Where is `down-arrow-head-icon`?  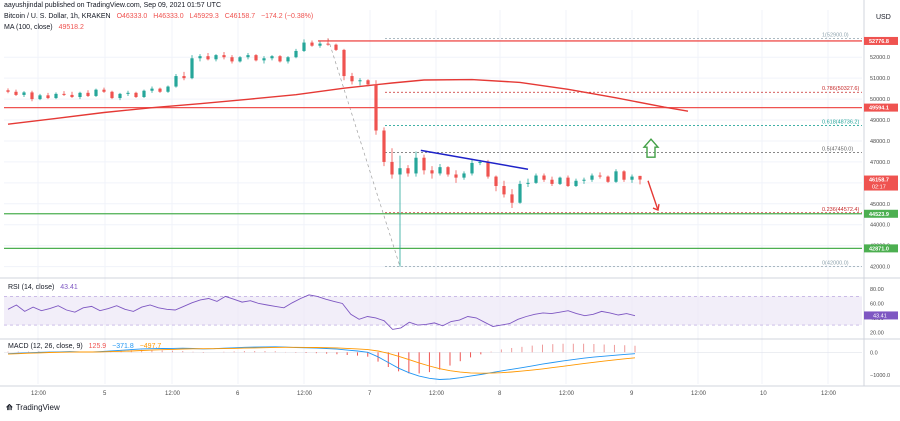 down-arrow-head-icon is located at coordinates (656, 207).